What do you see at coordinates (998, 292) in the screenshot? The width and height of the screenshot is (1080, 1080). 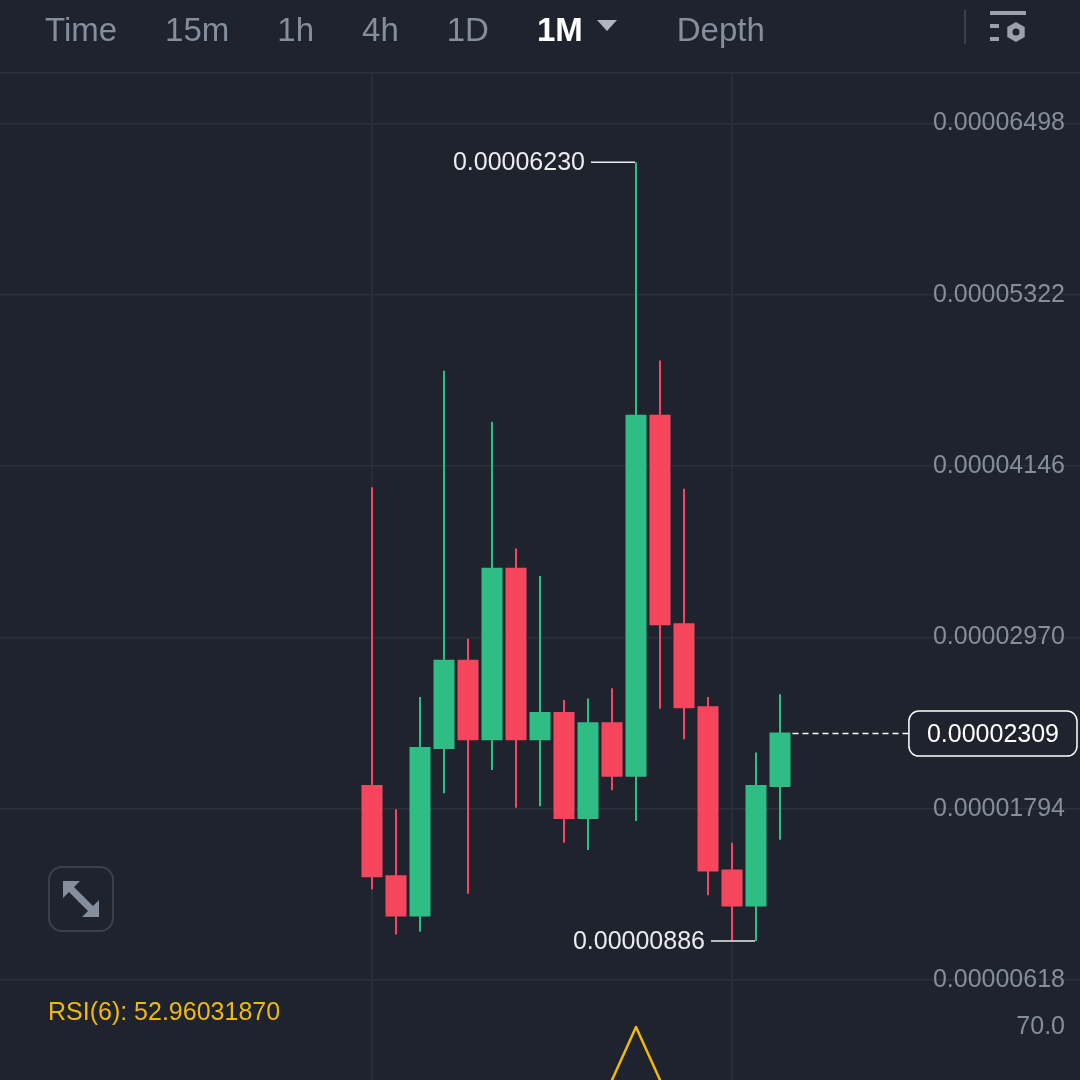 I see `y-tick-label: 0.00005322` at bounding box center [998, 292].